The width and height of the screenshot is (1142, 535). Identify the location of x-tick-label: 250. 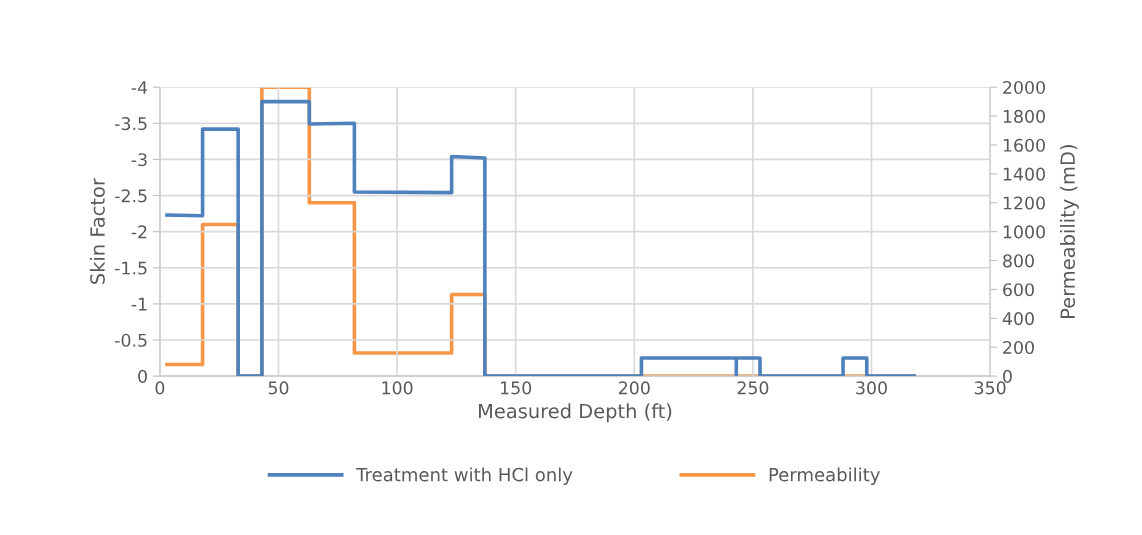
(753, 388).